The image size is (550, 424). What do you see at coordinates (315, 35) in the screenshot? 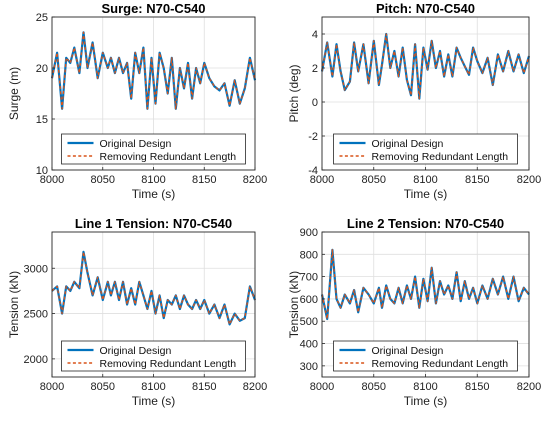
I see `y-tick-label: 4` at bounding box center [315, 35].